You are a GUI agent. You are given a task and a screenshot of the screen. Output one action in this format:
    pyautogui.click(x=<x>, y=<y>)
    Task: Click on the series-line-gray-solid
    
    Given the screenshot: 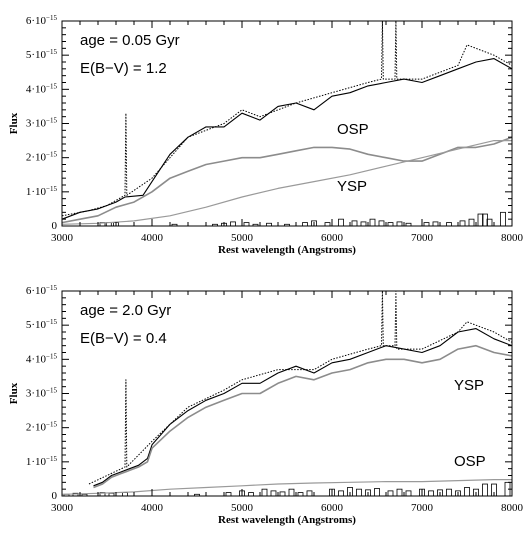 What is the action you would take?
    pyautogui.click(x=287, y=180)
    